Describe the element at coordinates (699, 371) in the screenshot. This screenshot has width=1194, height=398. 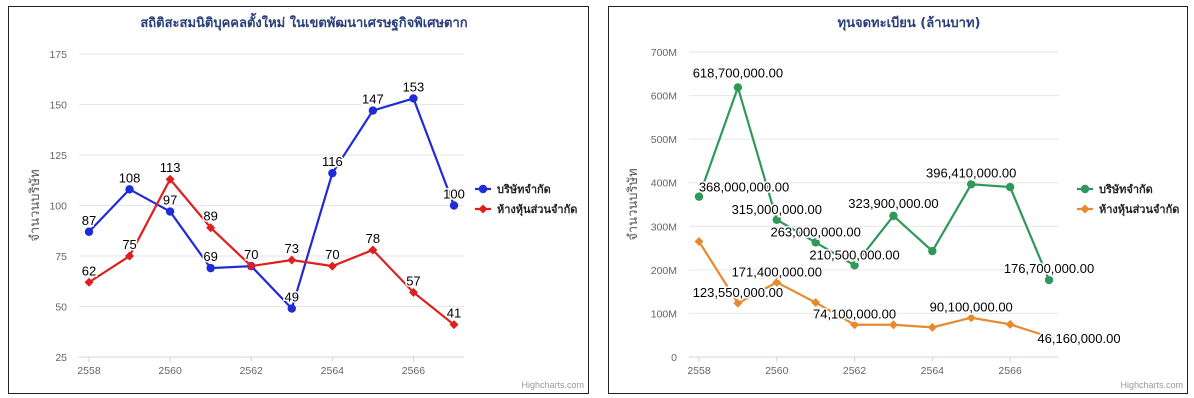
I see `x-tick-label: 2558` at that location.